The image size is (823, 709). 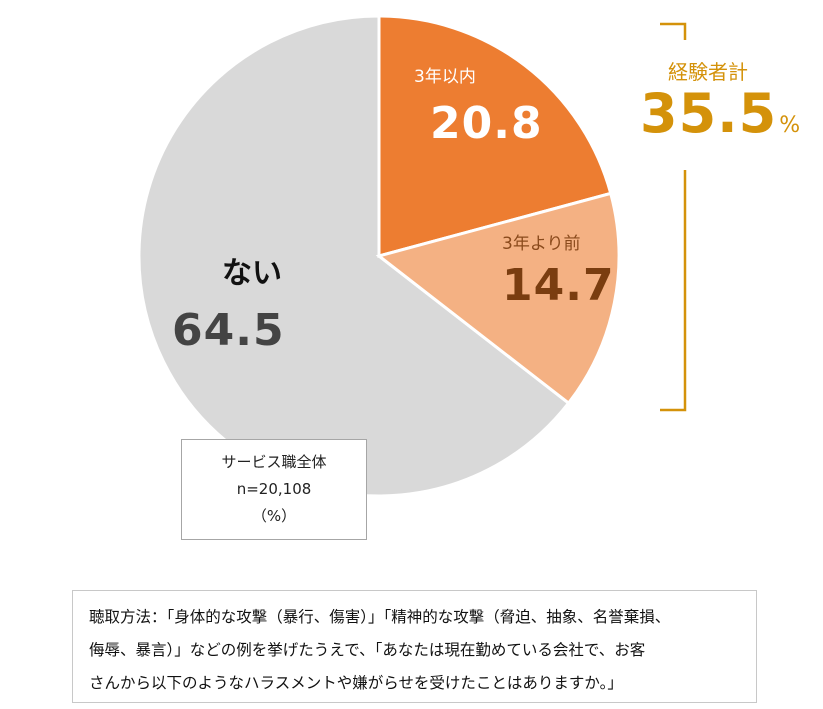 What do you see at coordinates (228, 330) in the screenshot?
I see `value-none: 64.5` at bounding box center [228, 330].